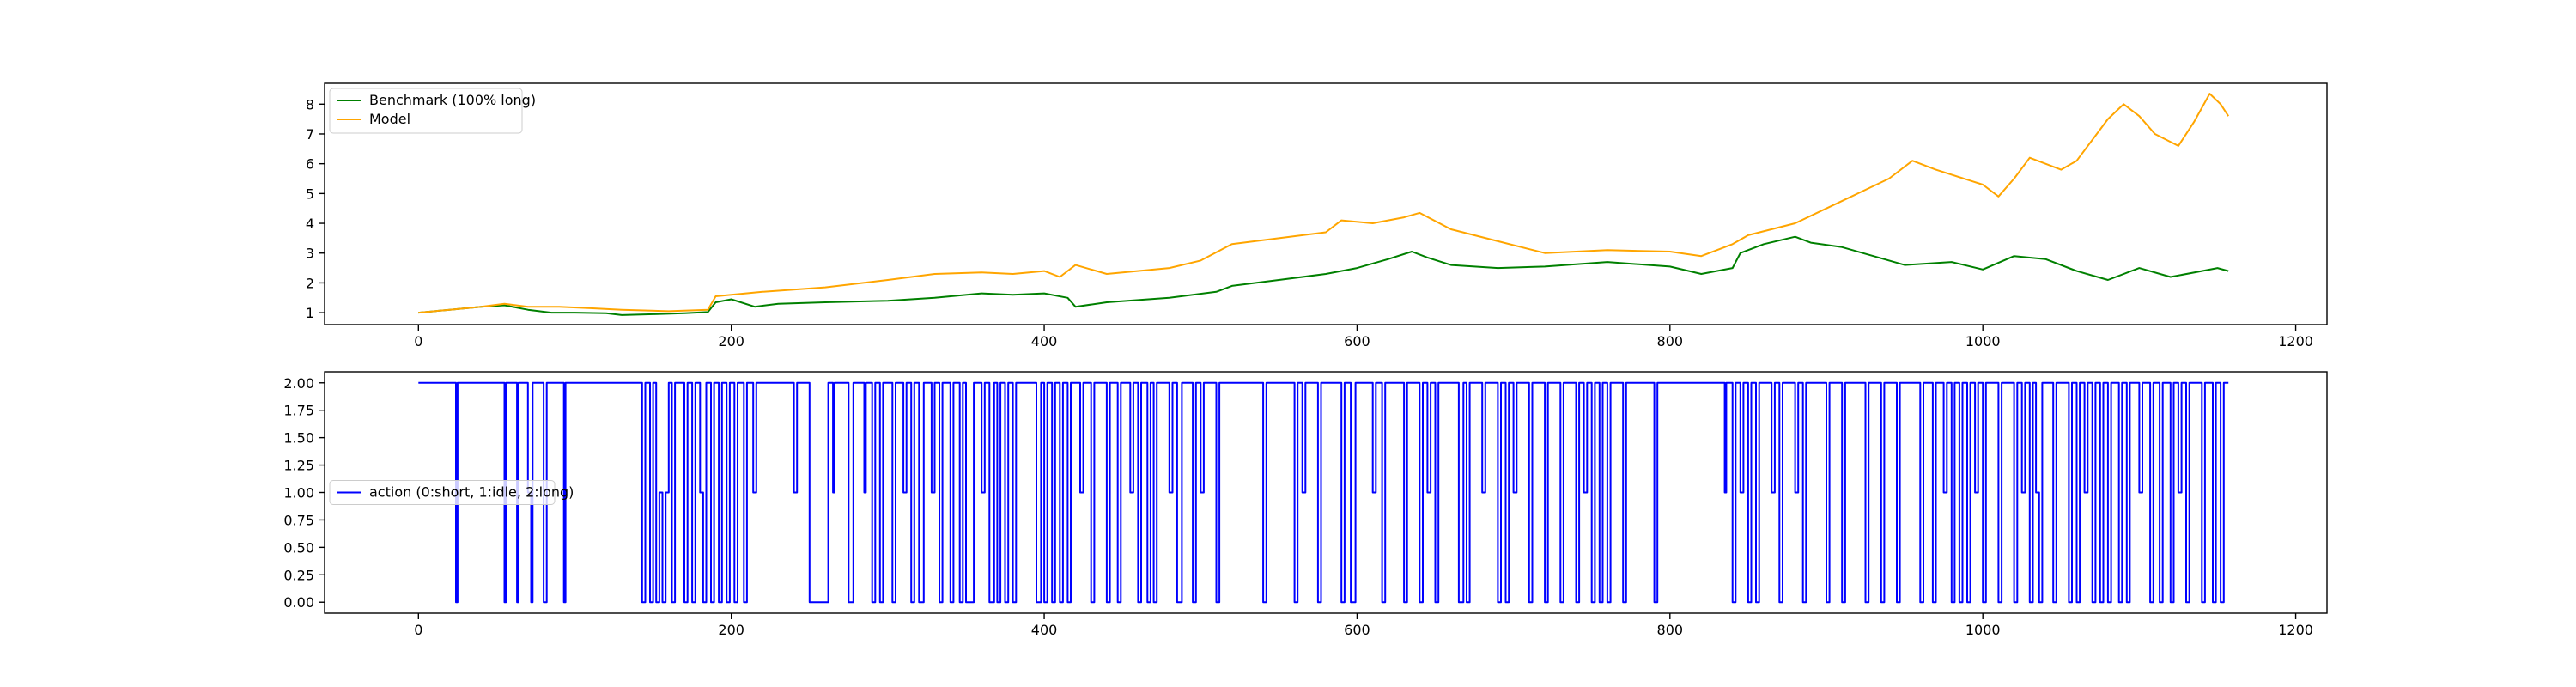 The image size is (2576, 687). What do you see at coordinates (472, 492) in the screenshot?
I see `legend-entry: action (0:short, 1:idle, 2:long)` at bounding box center [472, 492].